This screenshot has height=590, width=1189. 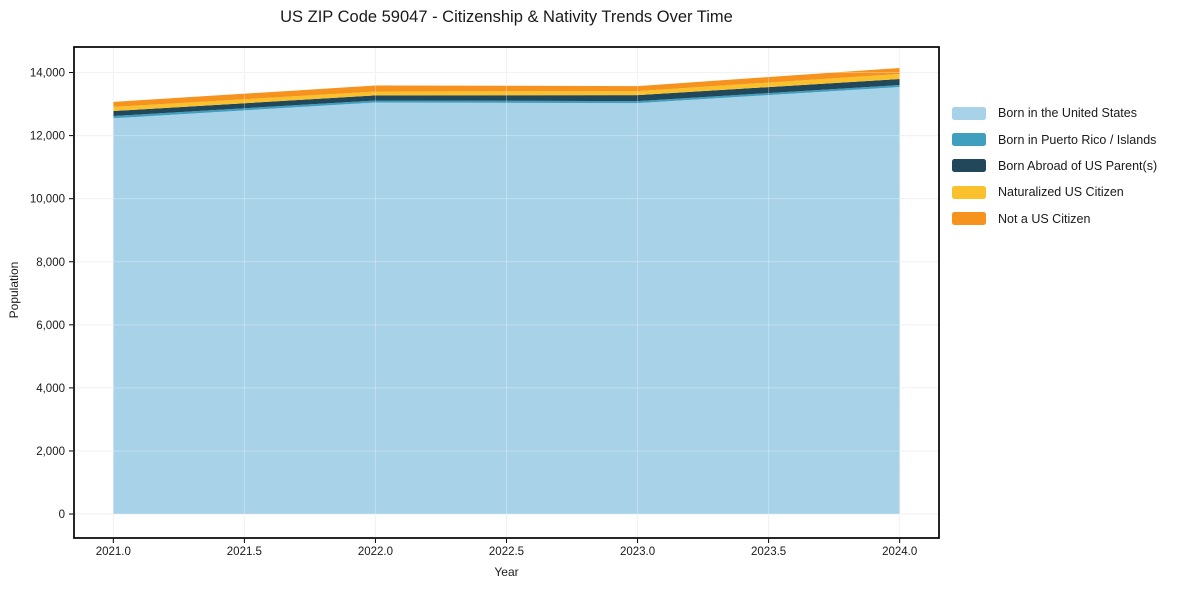 I want to click on legend-swatch-born-abroad-icon, so click(x=969, y=166).